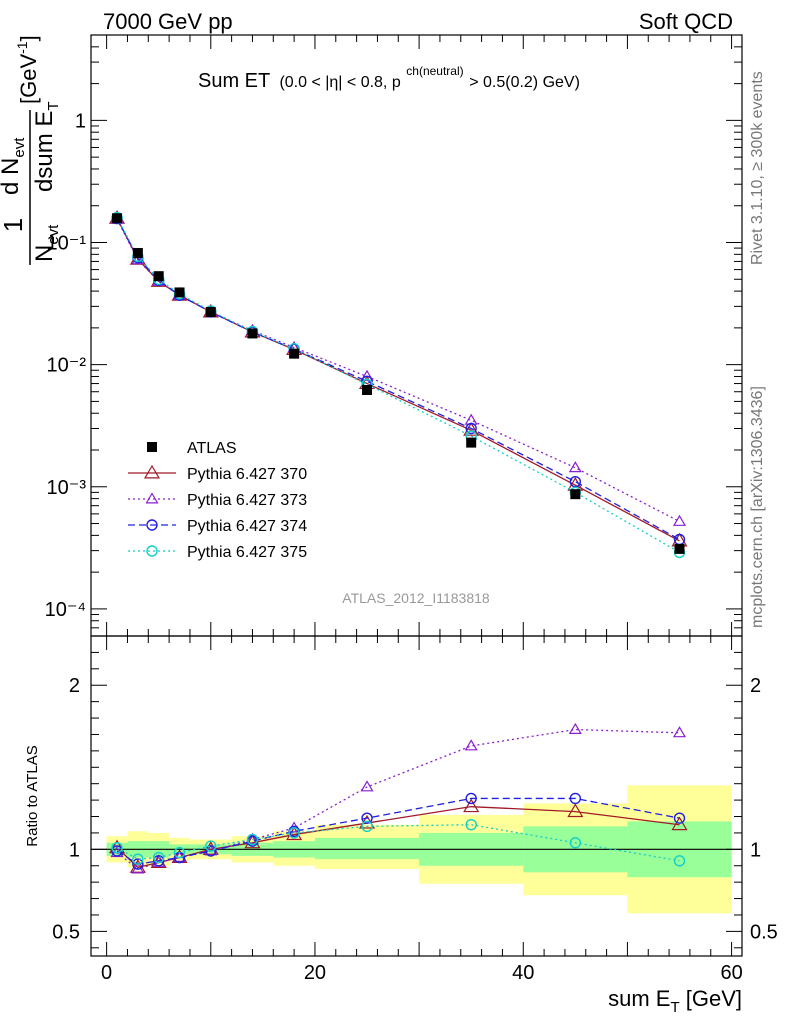 This screenshot has height=1024, width=786. I want to click on process-label: Soft QCD, so click(686, 21).